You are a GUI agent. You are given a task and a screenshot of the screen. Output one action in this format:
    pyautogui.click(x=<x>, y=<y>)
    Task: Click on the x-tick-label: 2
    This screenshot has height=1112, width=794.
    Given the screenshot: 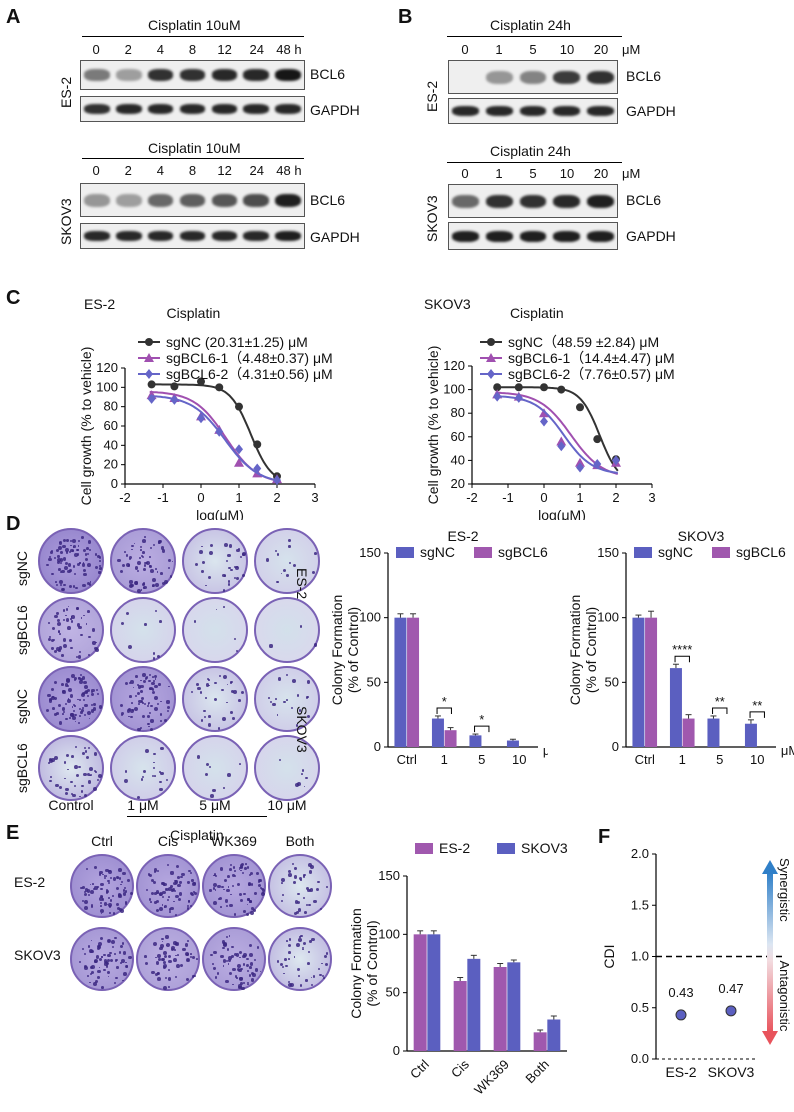 What is the action you would take?
    pyautogui.click(x=615, y=497)
    